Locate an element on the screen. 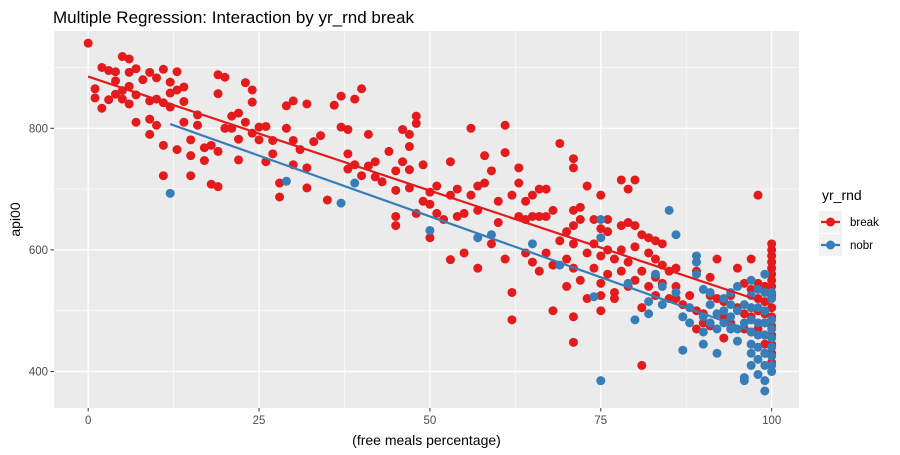  x-tick-label: 75 is located at coordinates (600, 421).